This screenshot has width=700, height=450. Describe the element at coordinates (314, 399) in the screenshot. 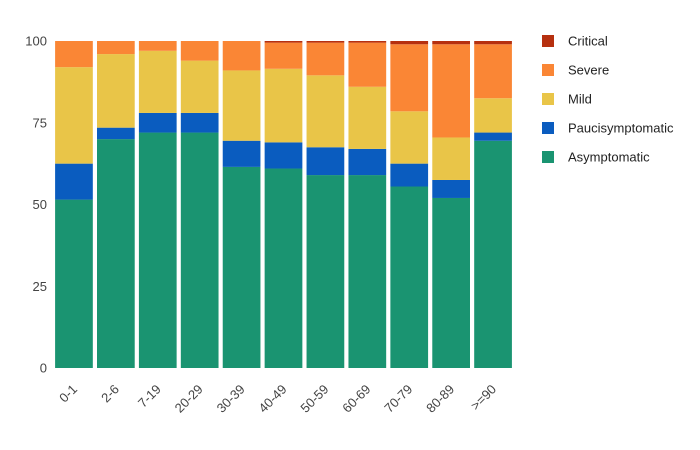

I see `x-tick-label: 50-59` at that location.